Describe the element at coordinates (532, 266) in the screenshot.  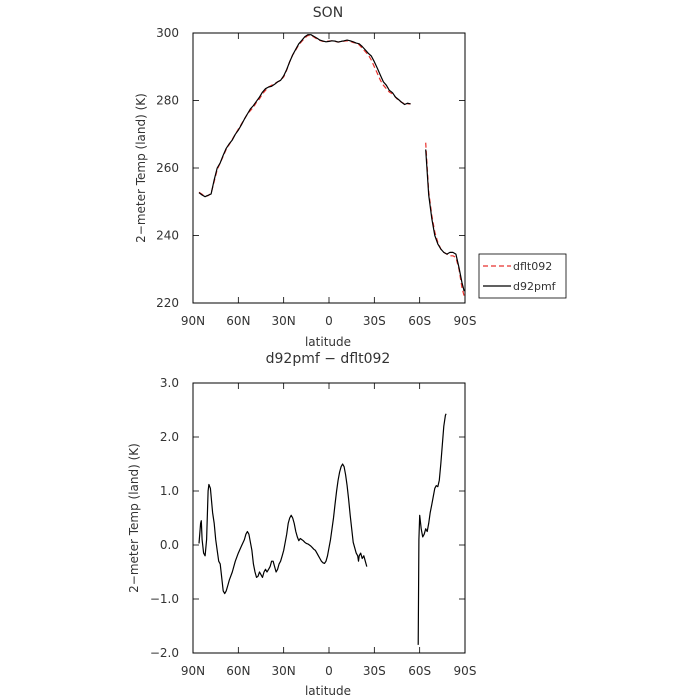
I see `legend-label-dflt092: dflt092` at that location.